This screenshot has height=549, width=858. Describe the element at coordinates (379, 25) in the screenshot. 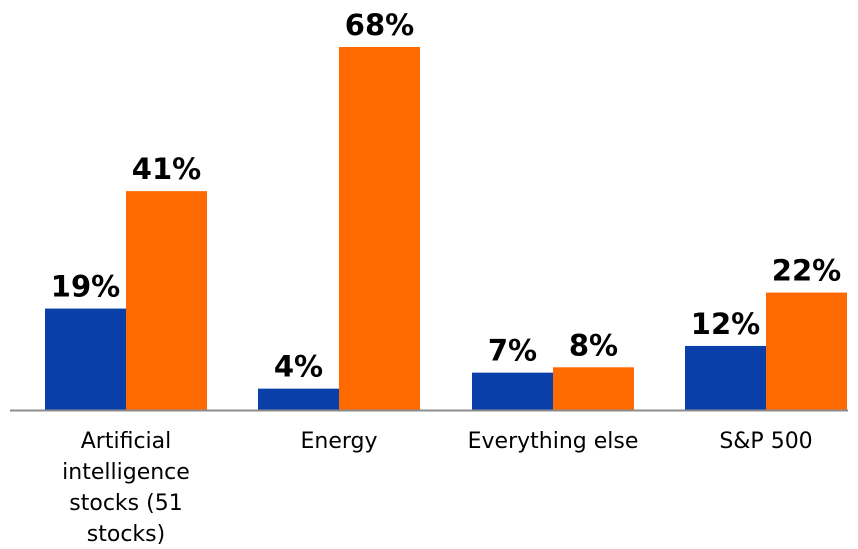

I see `value-label-series2-2: 68%` at that location.